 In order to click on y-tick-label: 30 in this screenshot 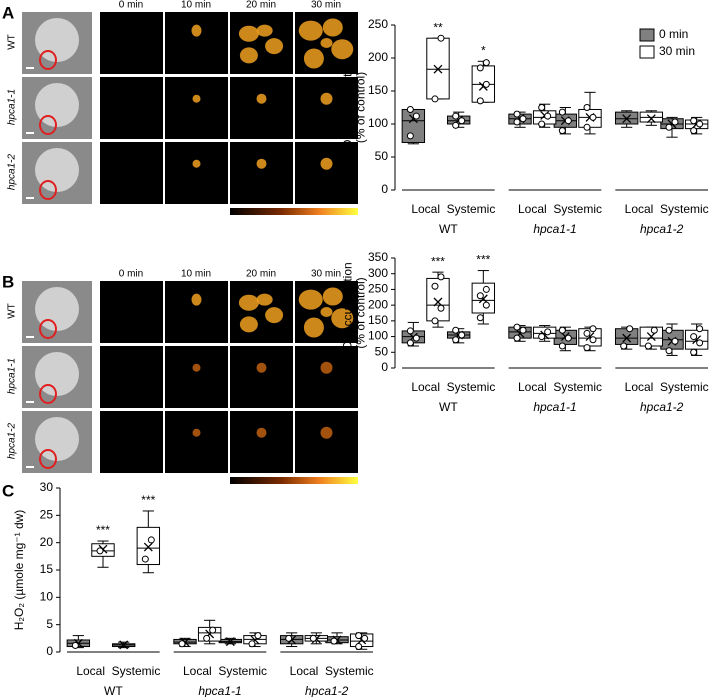, I will do `click(47, 487)`.